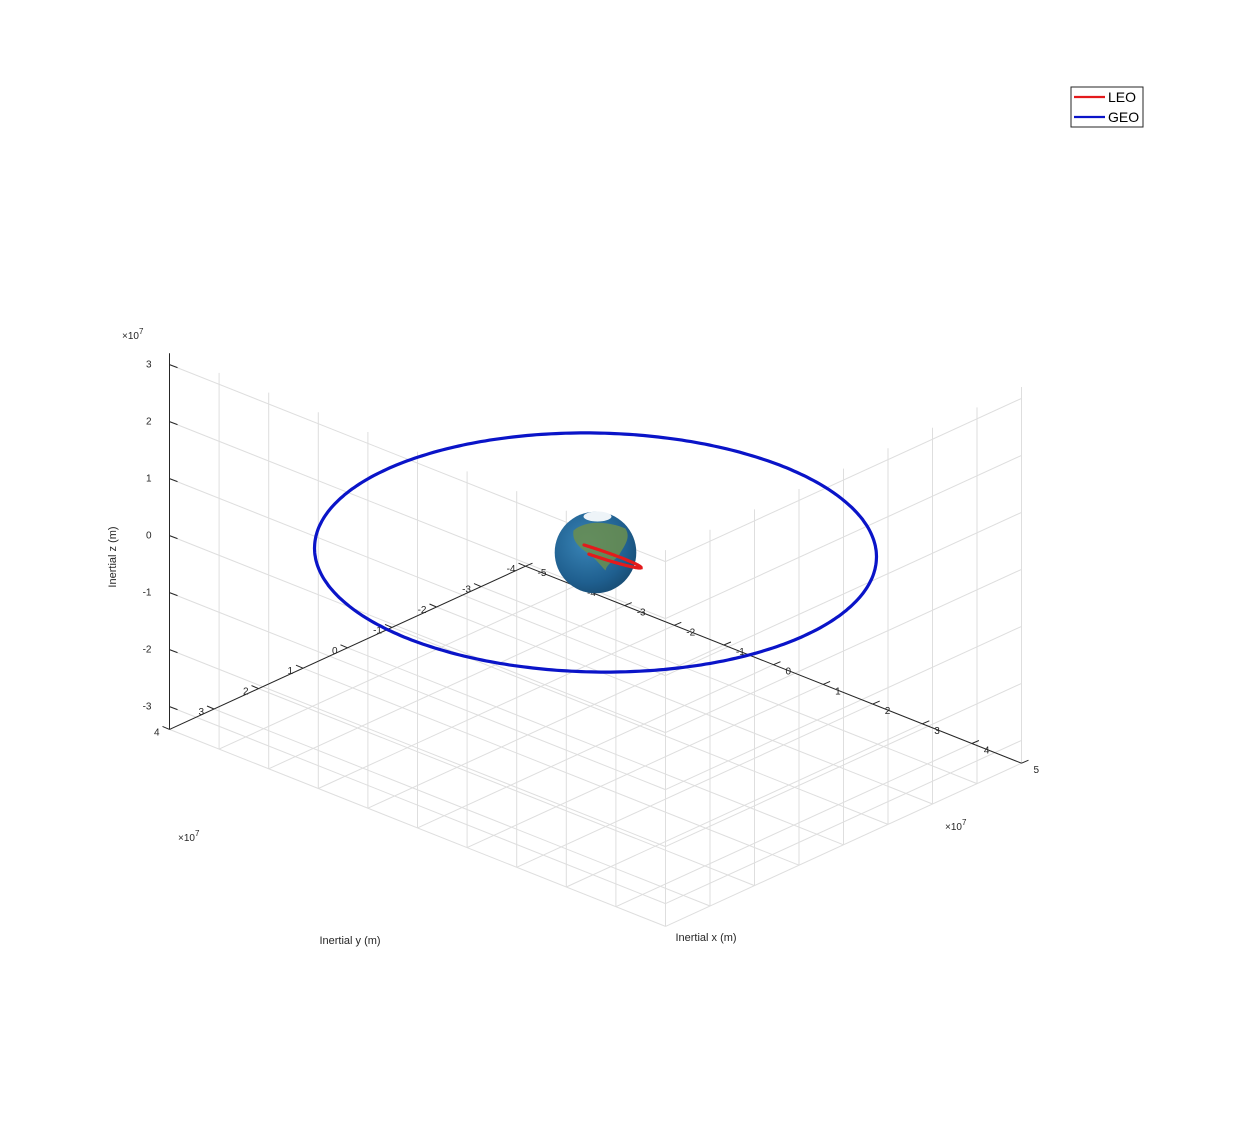 This screenshot has width=1254, height=1140. I want to click on y-axis-line, so click(347, 647).